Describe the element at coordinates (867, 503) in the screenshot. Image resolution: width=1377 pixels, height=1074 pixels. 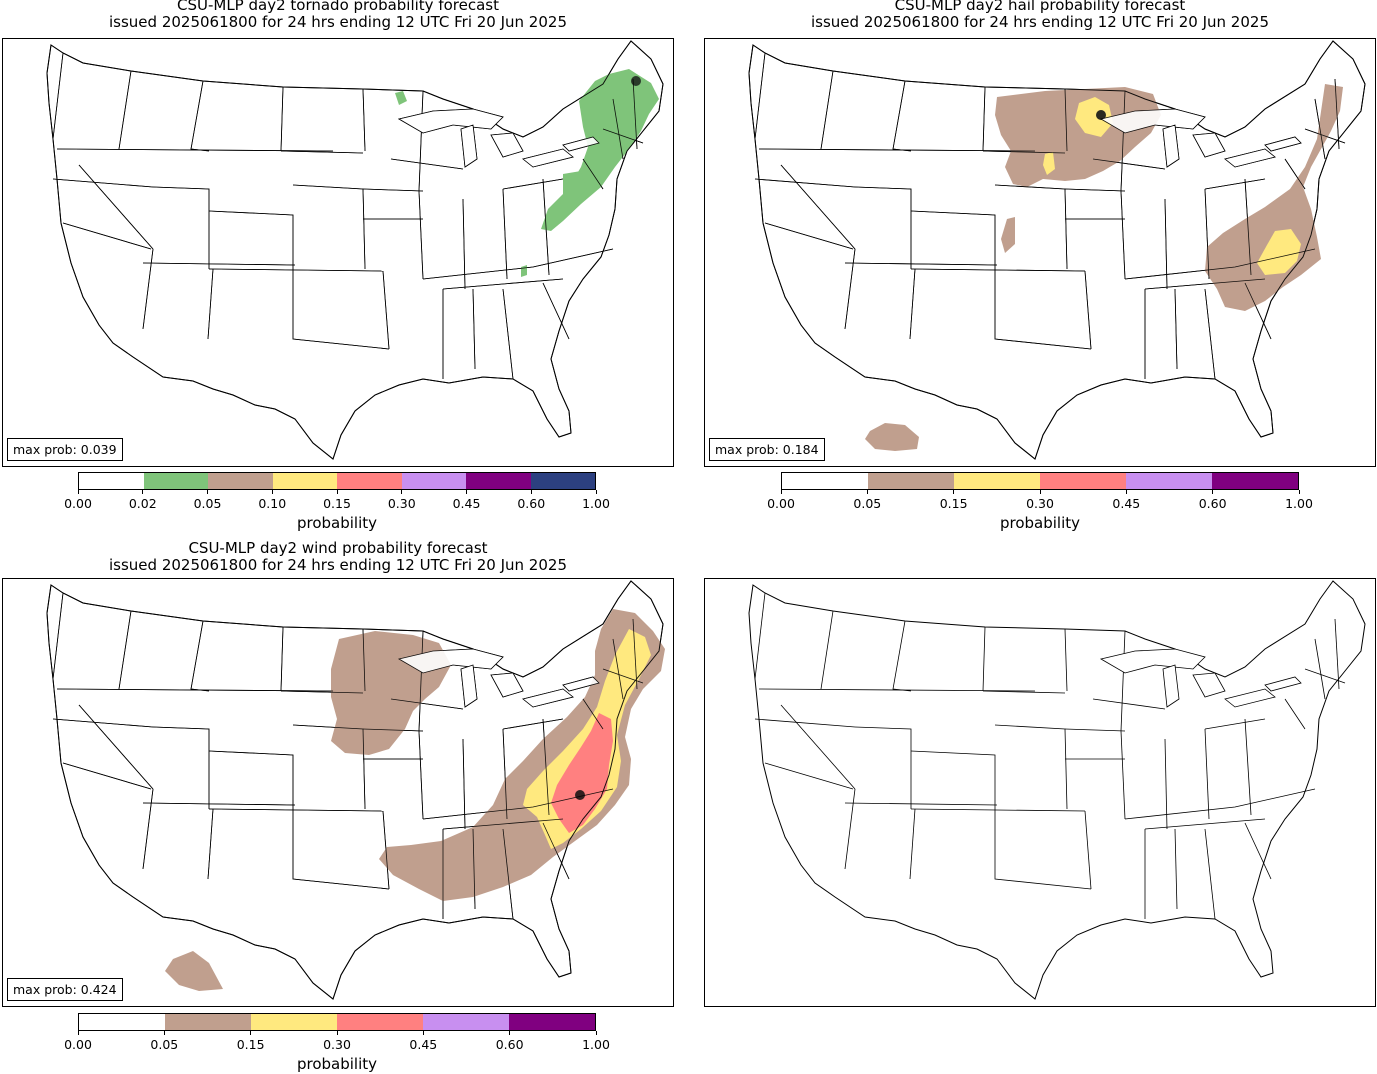
I see `hail-colorbar-tick-label: 0.05` at that location.